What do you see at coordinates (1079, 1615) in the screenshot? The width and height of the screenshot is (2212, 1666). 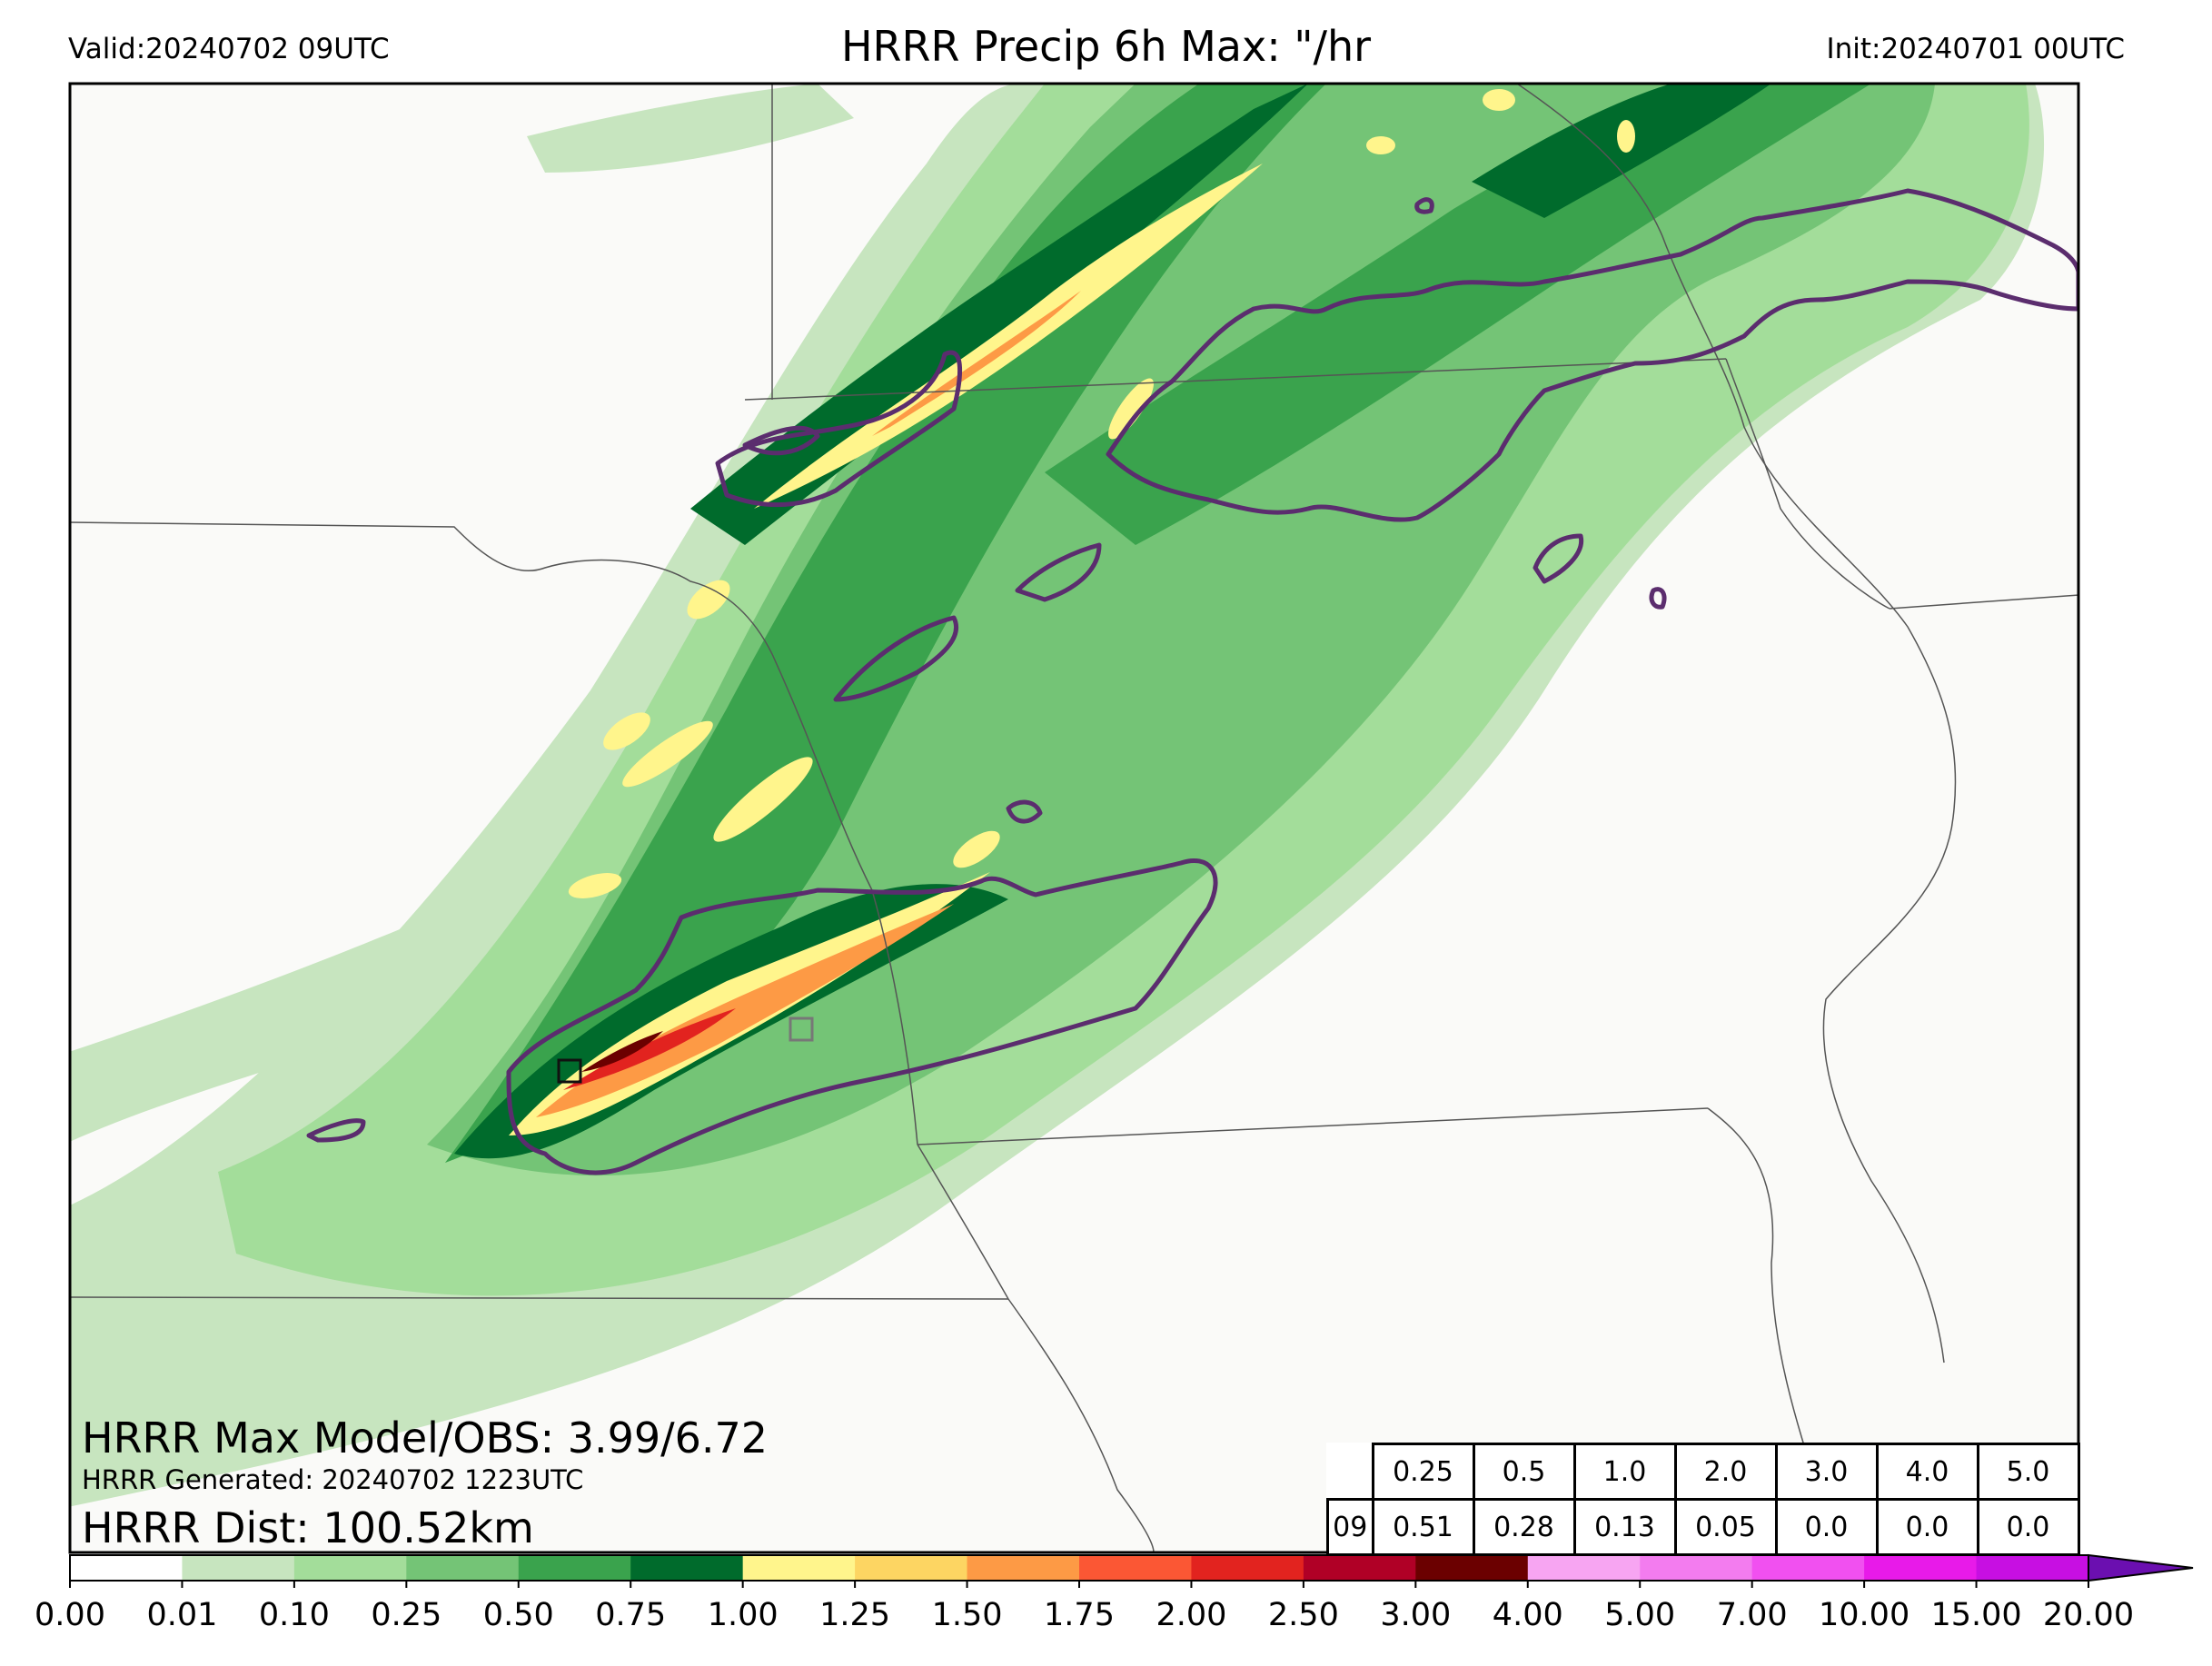 I see `colorbar-tick-label: 1.75` at bounding box center [1079, 1615].